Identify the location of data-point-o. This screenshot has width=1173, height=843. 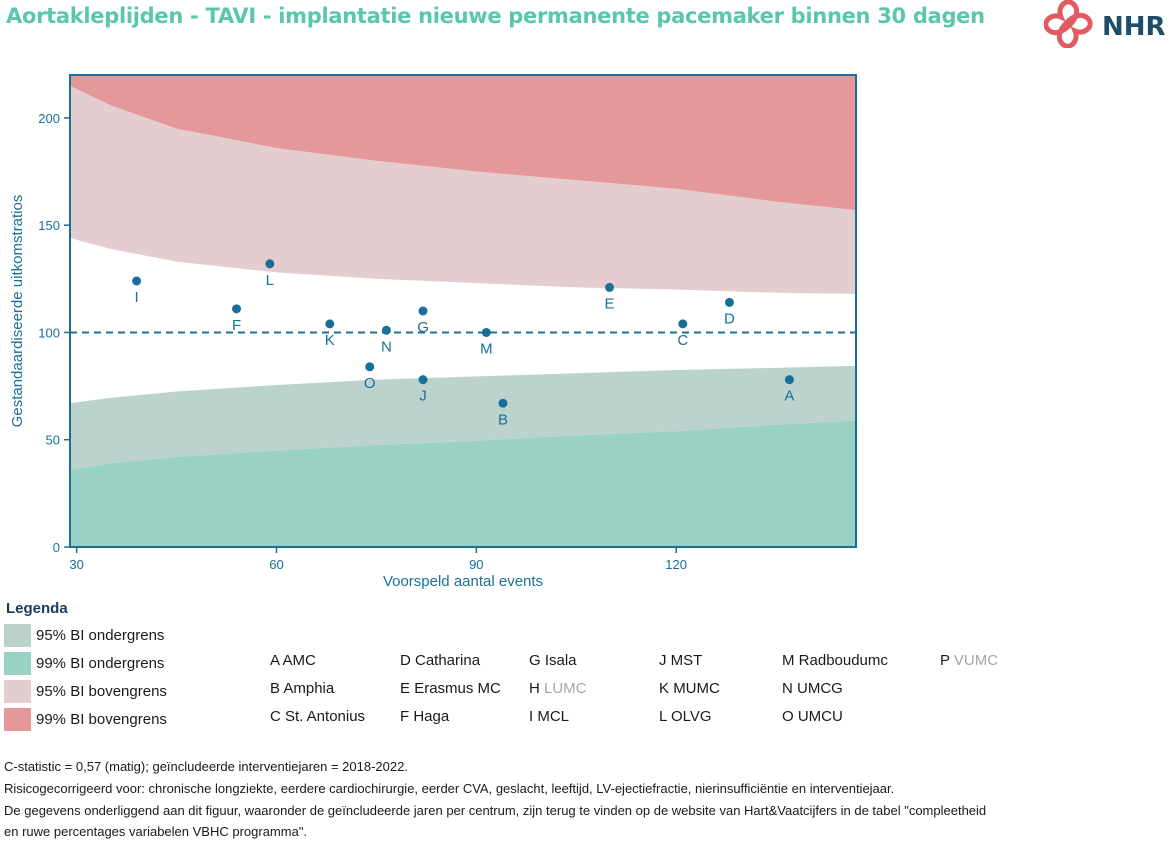
(370, 367).